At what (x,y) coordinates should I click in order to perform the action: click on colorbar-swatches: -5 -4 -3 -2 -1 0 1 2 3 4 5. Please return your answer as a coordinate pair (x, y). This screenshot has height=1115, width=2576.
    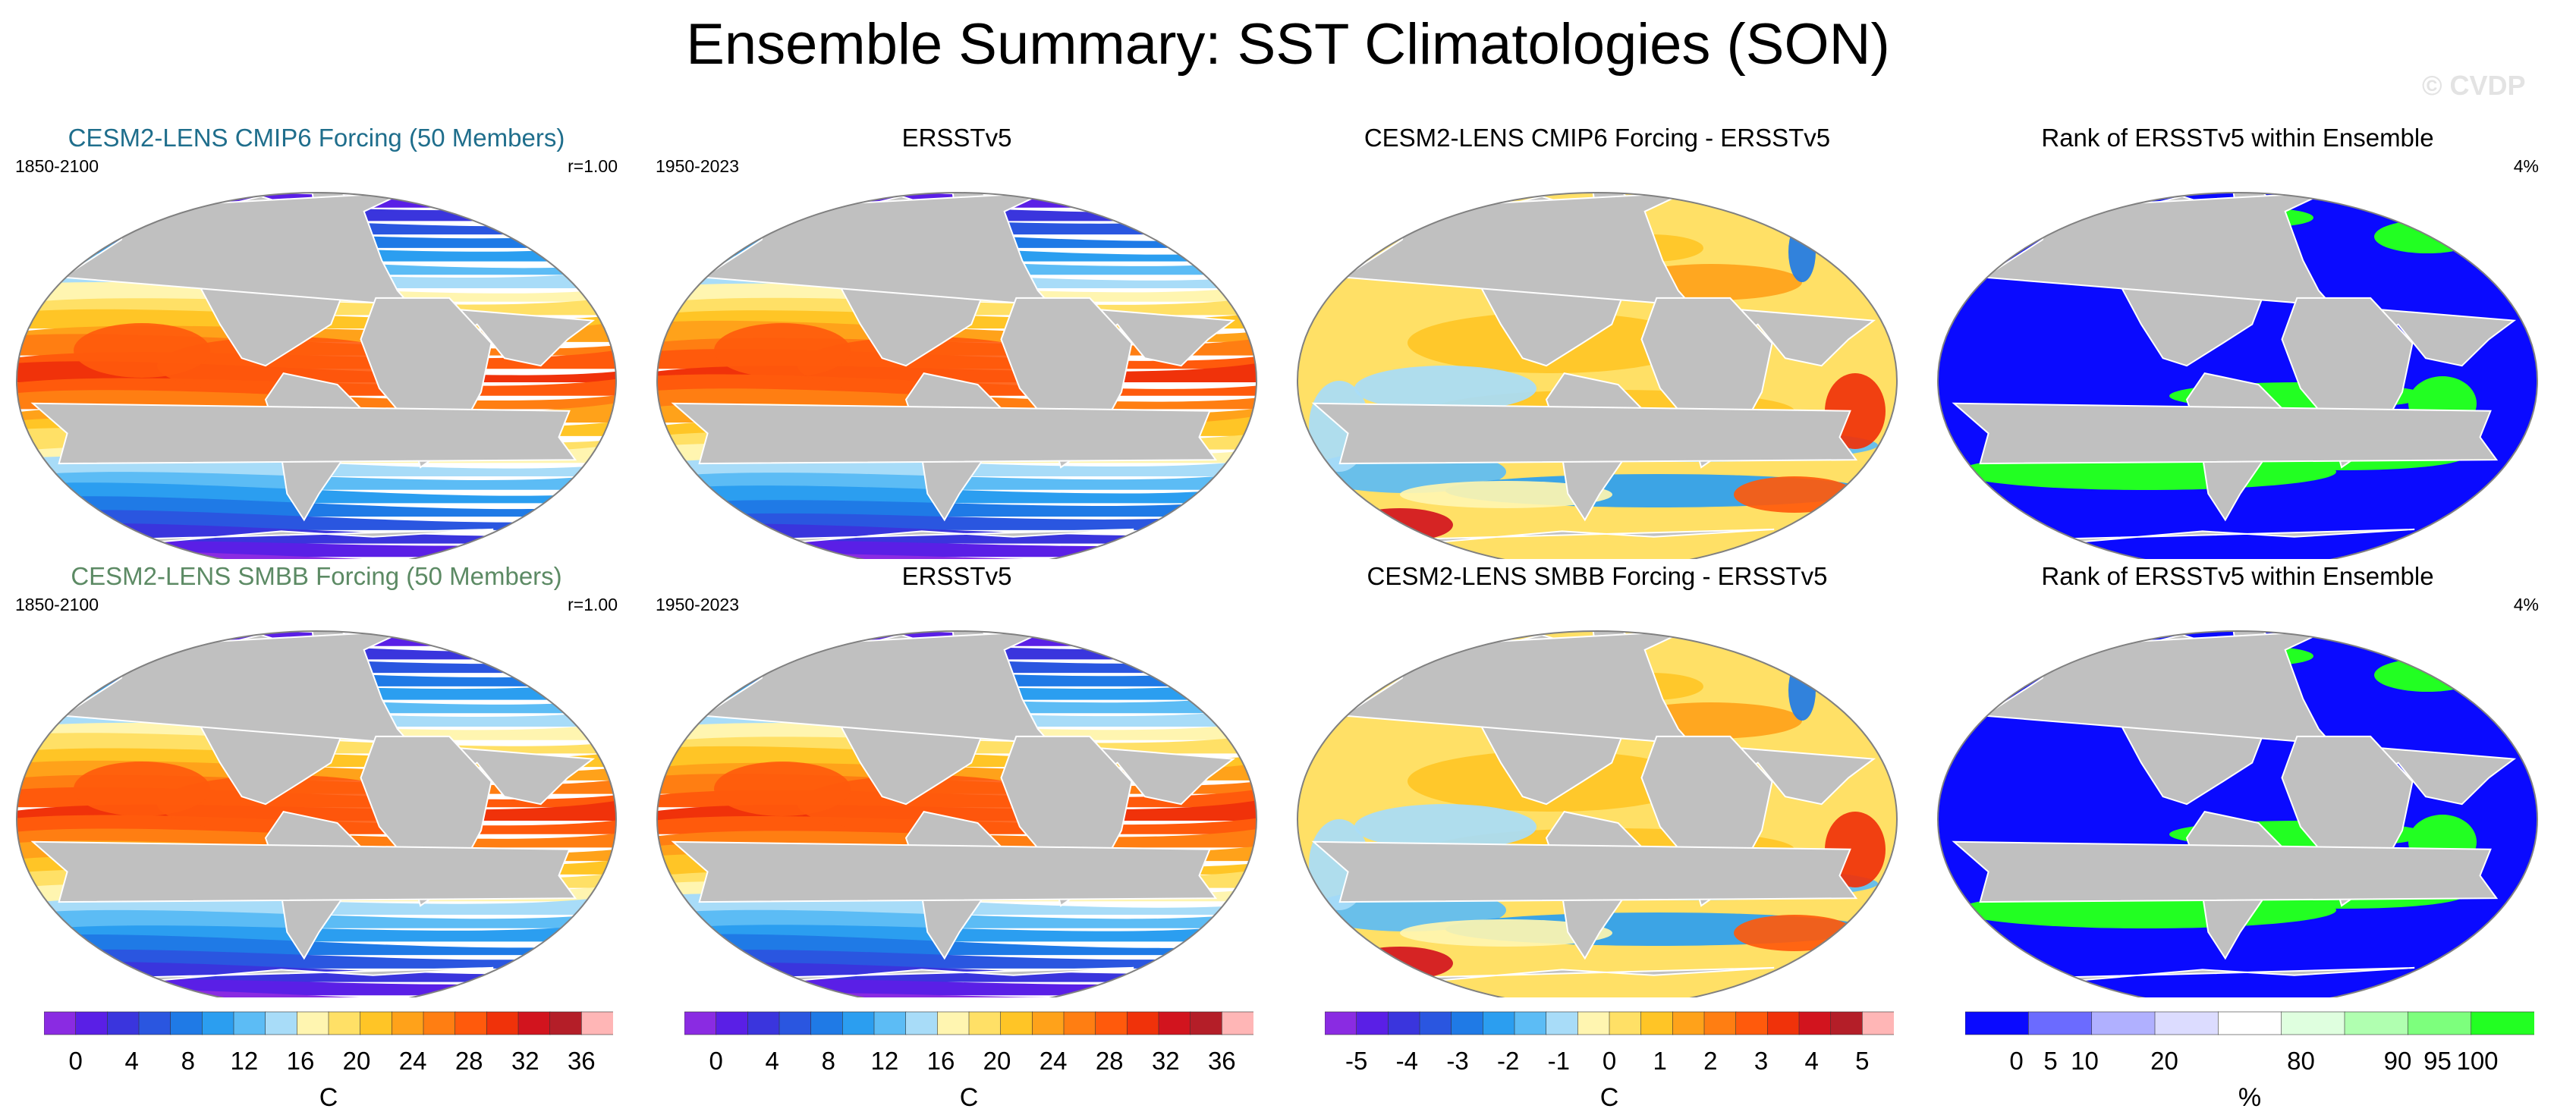
    Looking at the image, I should click on (1609, 1043).